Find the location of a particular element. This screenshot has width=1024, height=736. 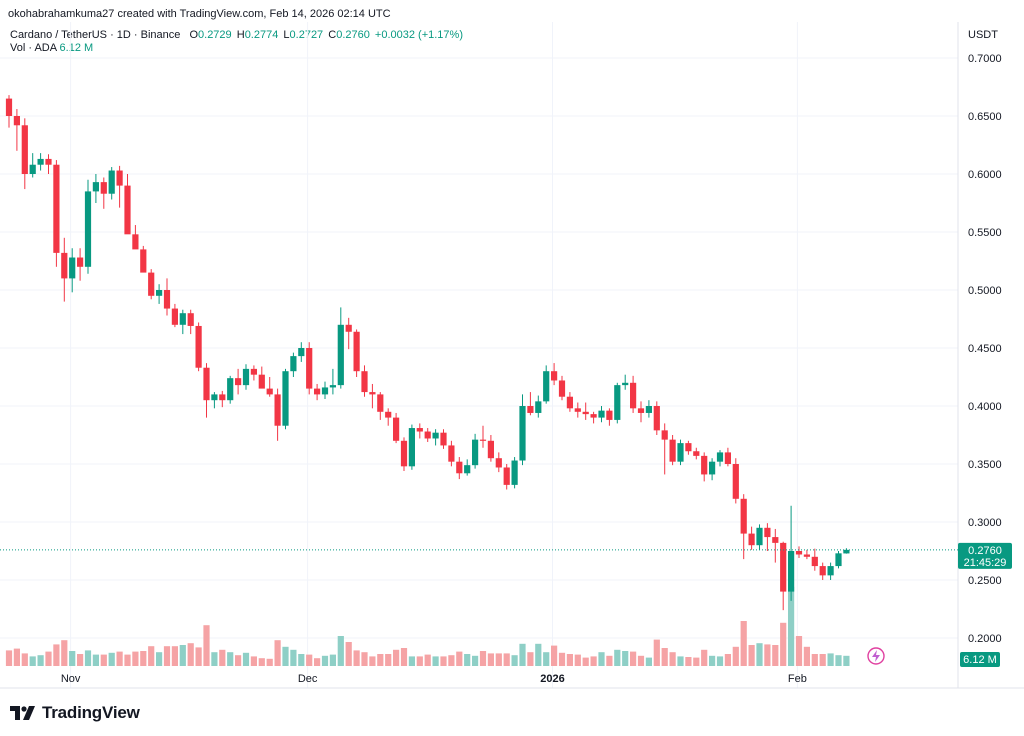

tradingview-logo-text: TradingView is located at coordinates (91, 712).